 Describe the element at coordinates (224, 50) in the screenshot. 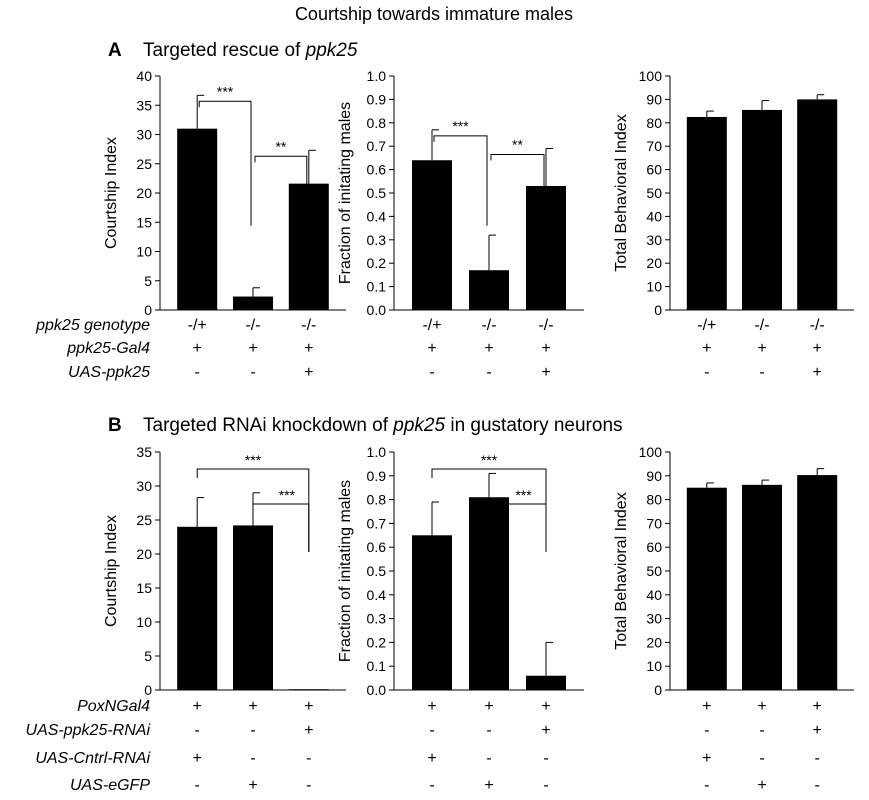

I see `panel-a-title-prefix: Targeted rescue of` at that location.